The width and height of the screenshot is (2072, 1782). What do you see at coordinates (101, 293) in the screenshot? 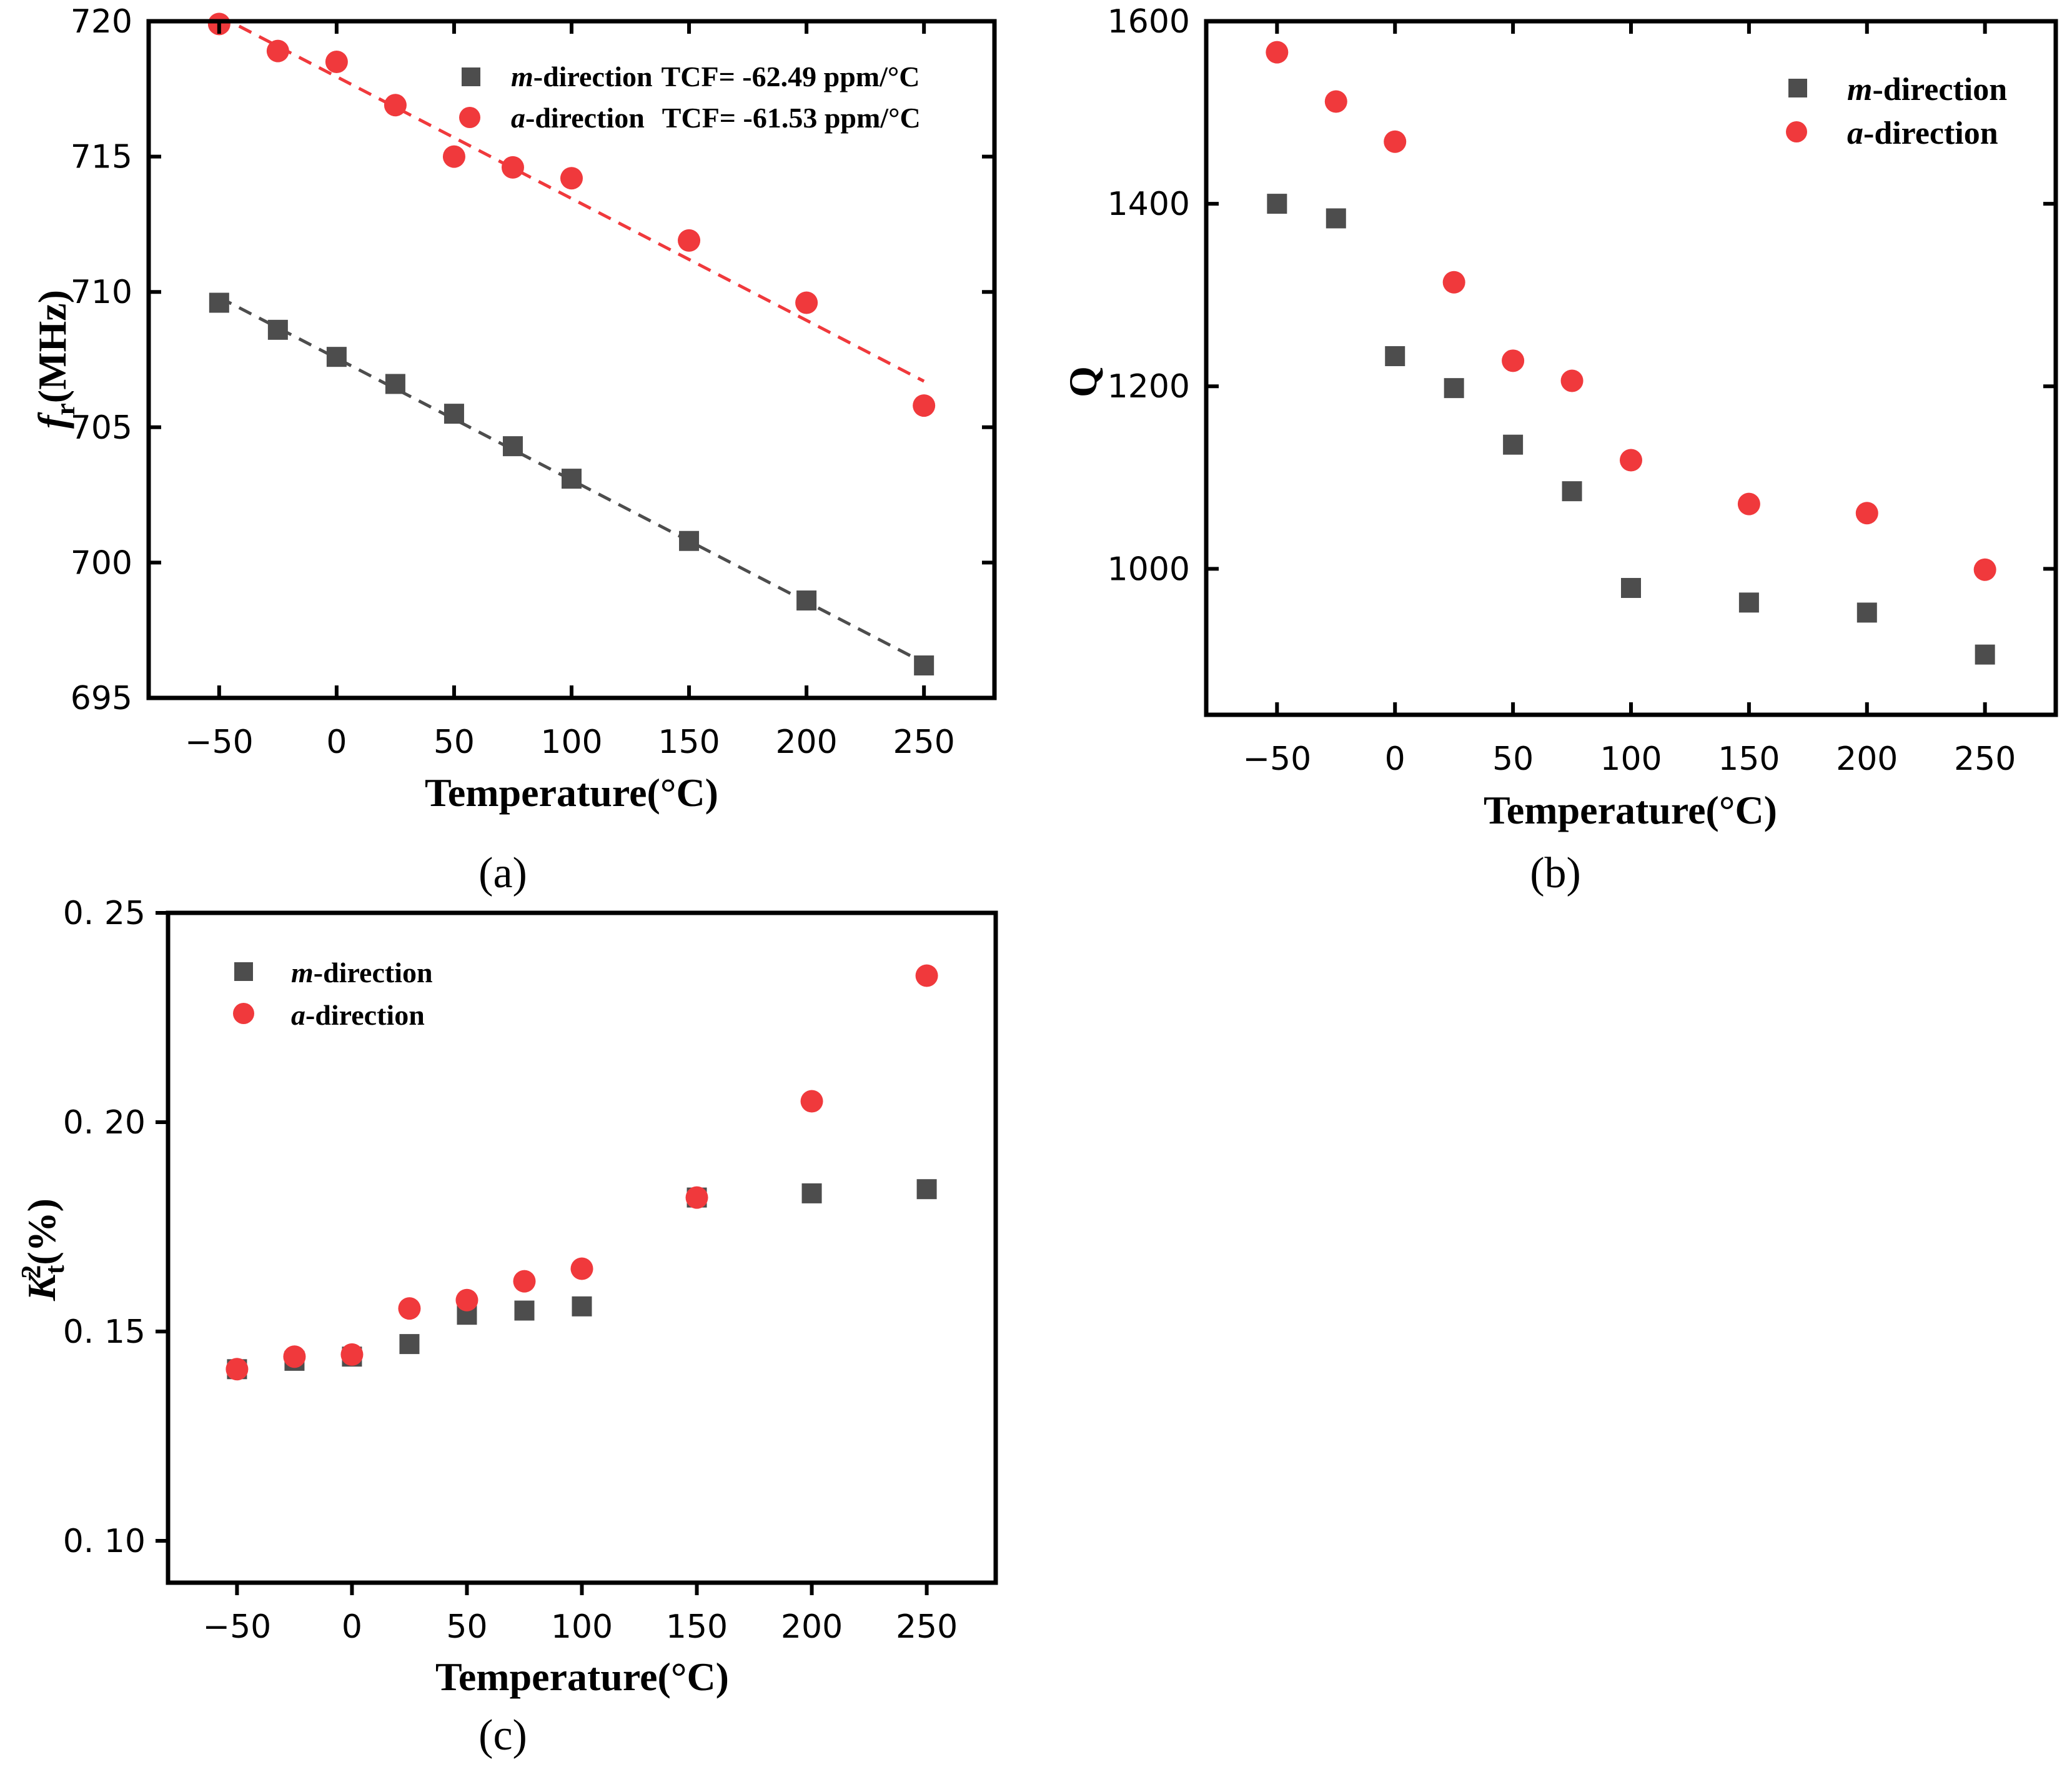
I see `y-tick-label: 710` at bounding box center [101, 293].